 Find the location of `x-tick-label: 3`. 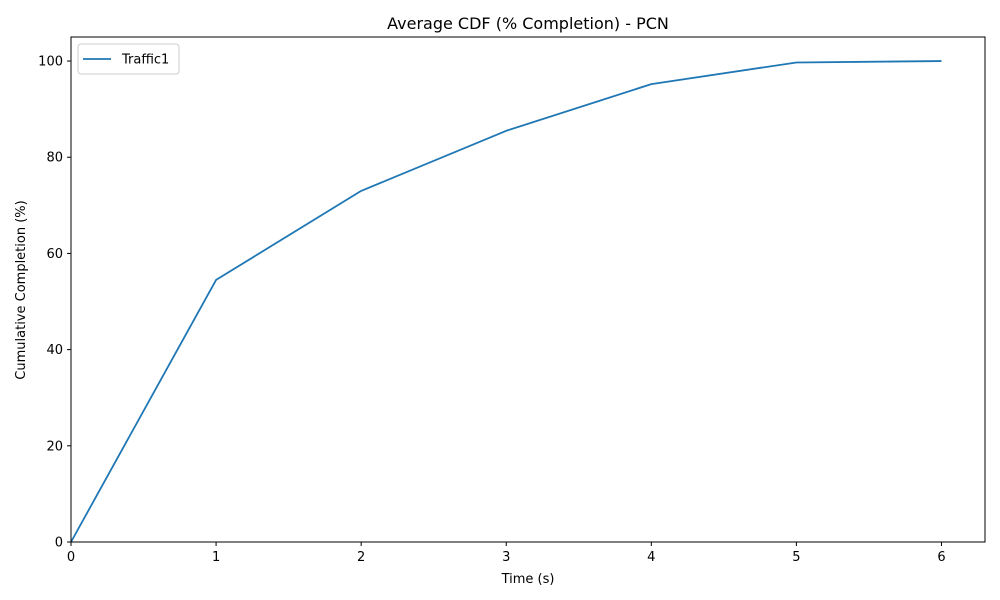

x-tick-label: 3 is located at coordinates (506, 557).